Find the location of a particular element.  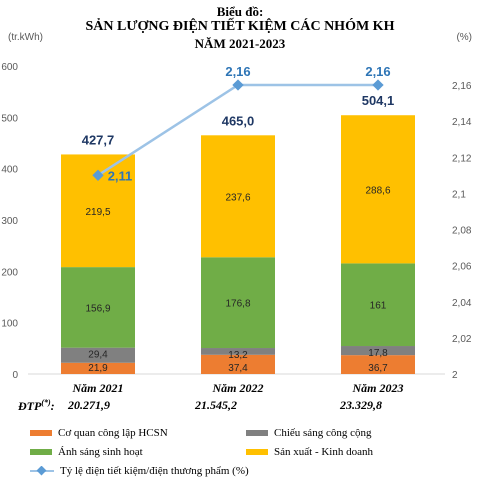

bar-value-label: 176,8 is located at coordinates (237, 304).